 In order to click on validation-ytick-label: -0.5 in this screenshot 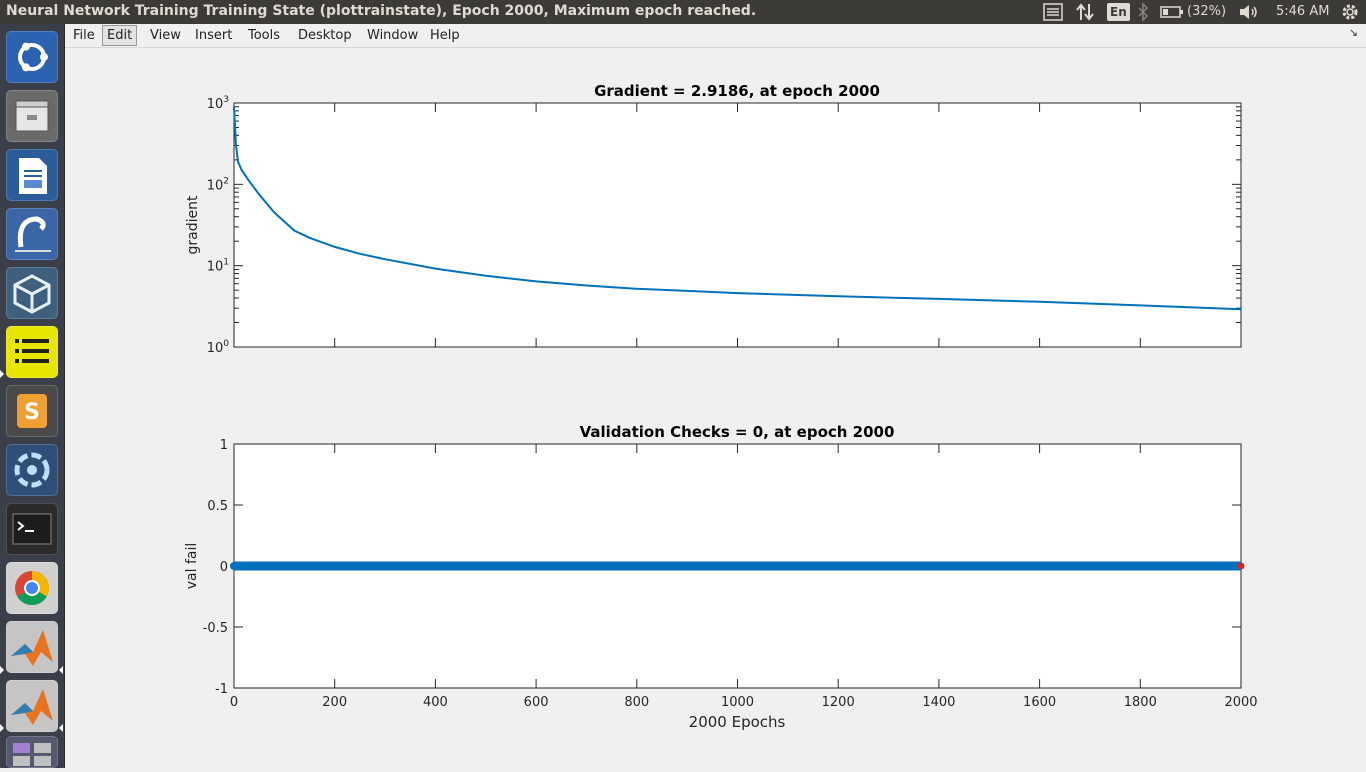, I will do `click(215, 628)`.